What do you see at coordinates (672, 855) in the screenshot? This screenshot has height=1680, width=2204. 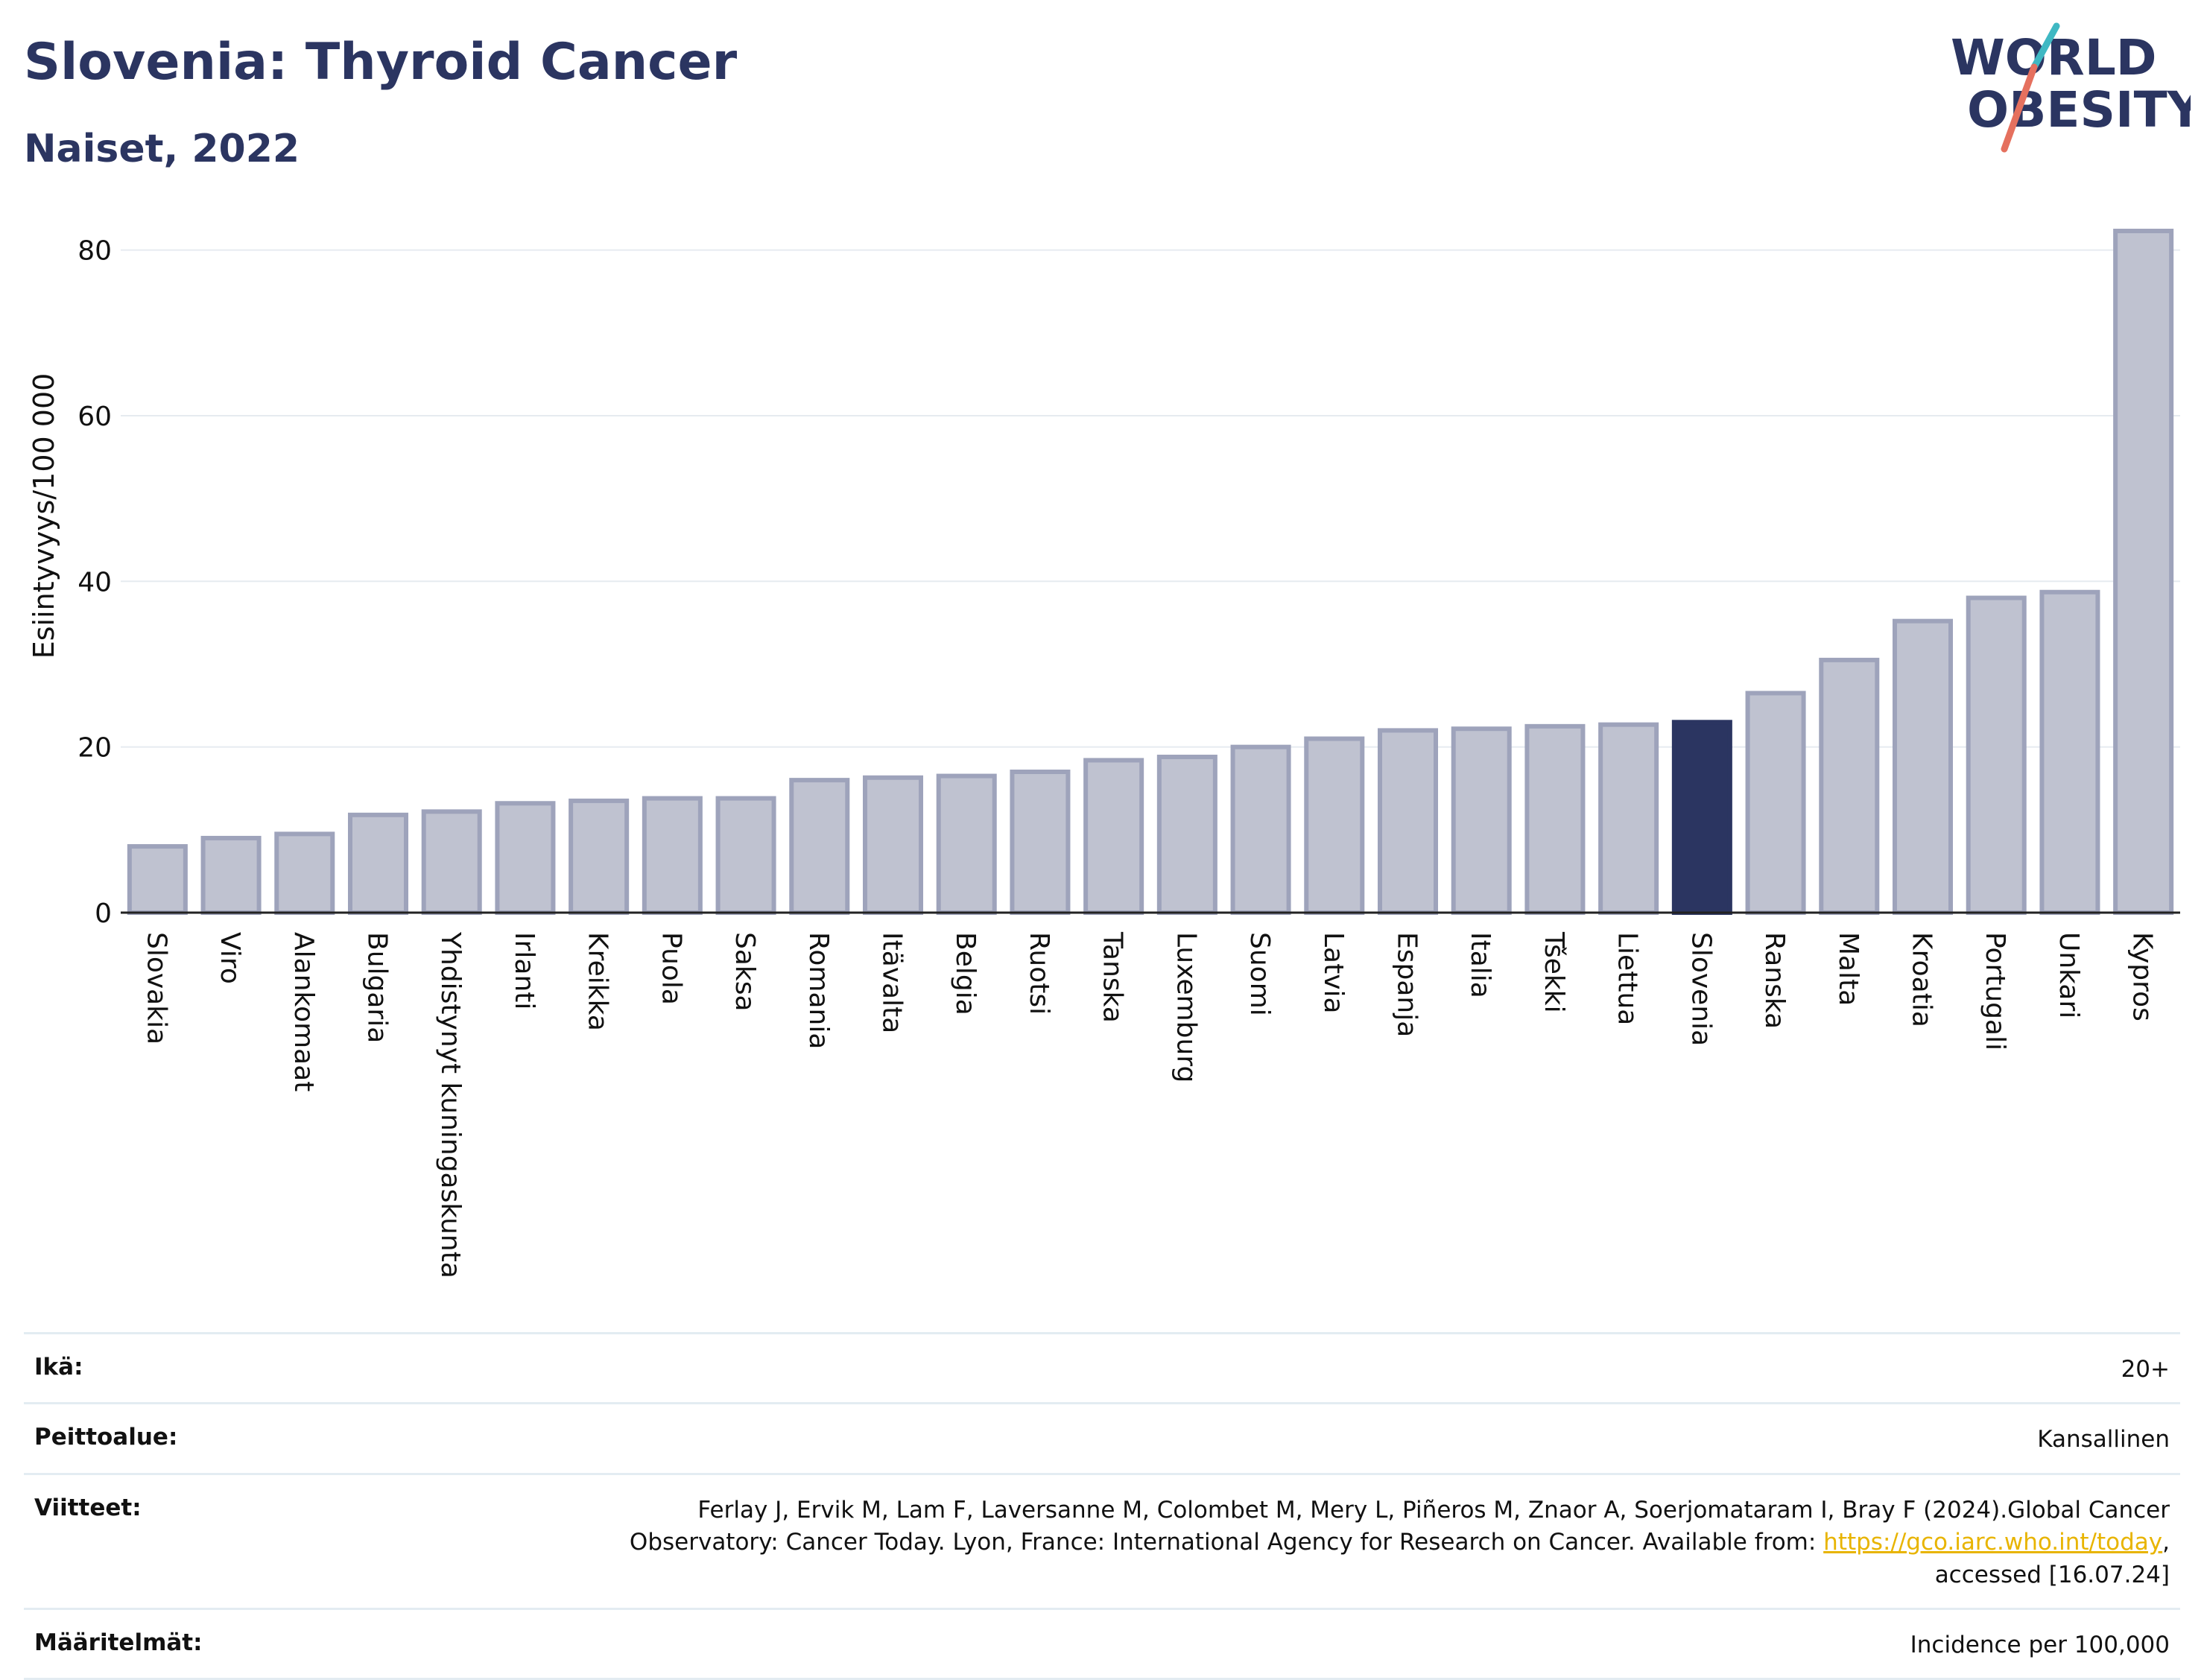 I see `bar-puola` at bounding box center [672, 855].